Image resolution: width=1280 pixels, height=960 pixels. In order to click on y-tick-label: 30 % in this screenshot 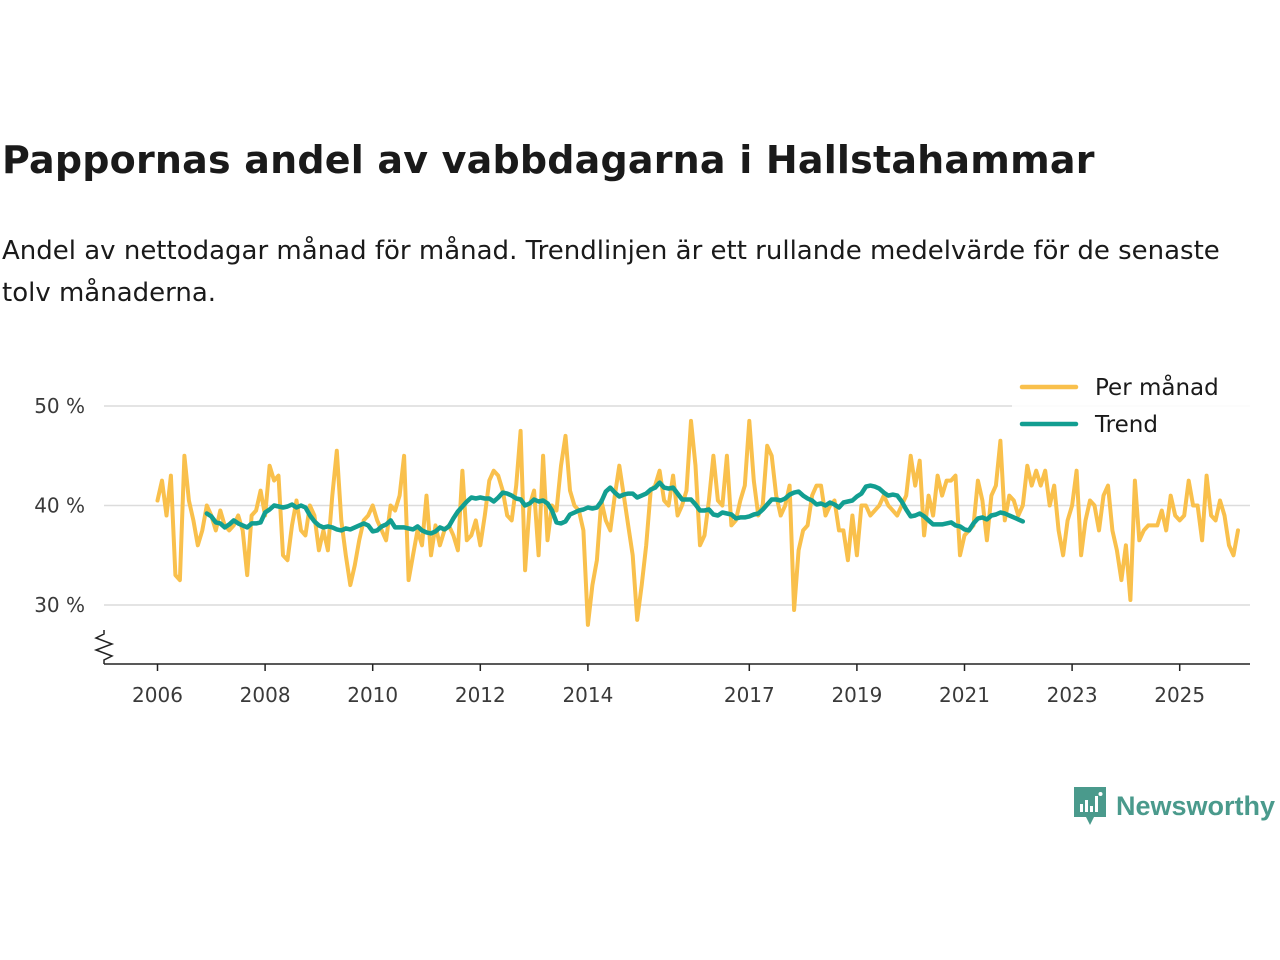, I will do `click(59, 605)`.